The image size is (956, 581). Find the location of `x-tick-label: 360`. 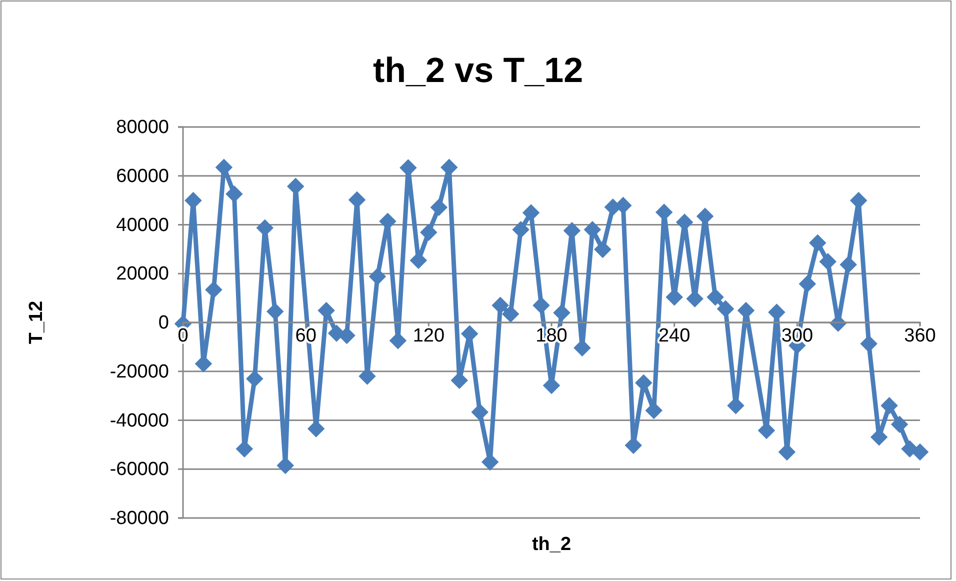

x-tick-label: 360 is located at coordinates (920, 336).